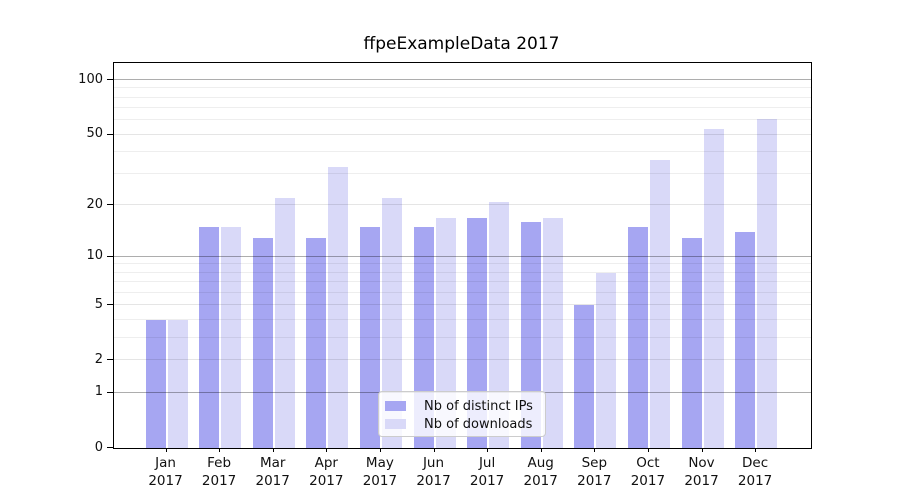 The height and width of the screenshot is (500, 900). What do you see at coordinates (395, 424) in the screenshot?
I see `legend-swatch-downloads` at bounding box center [395, 424].